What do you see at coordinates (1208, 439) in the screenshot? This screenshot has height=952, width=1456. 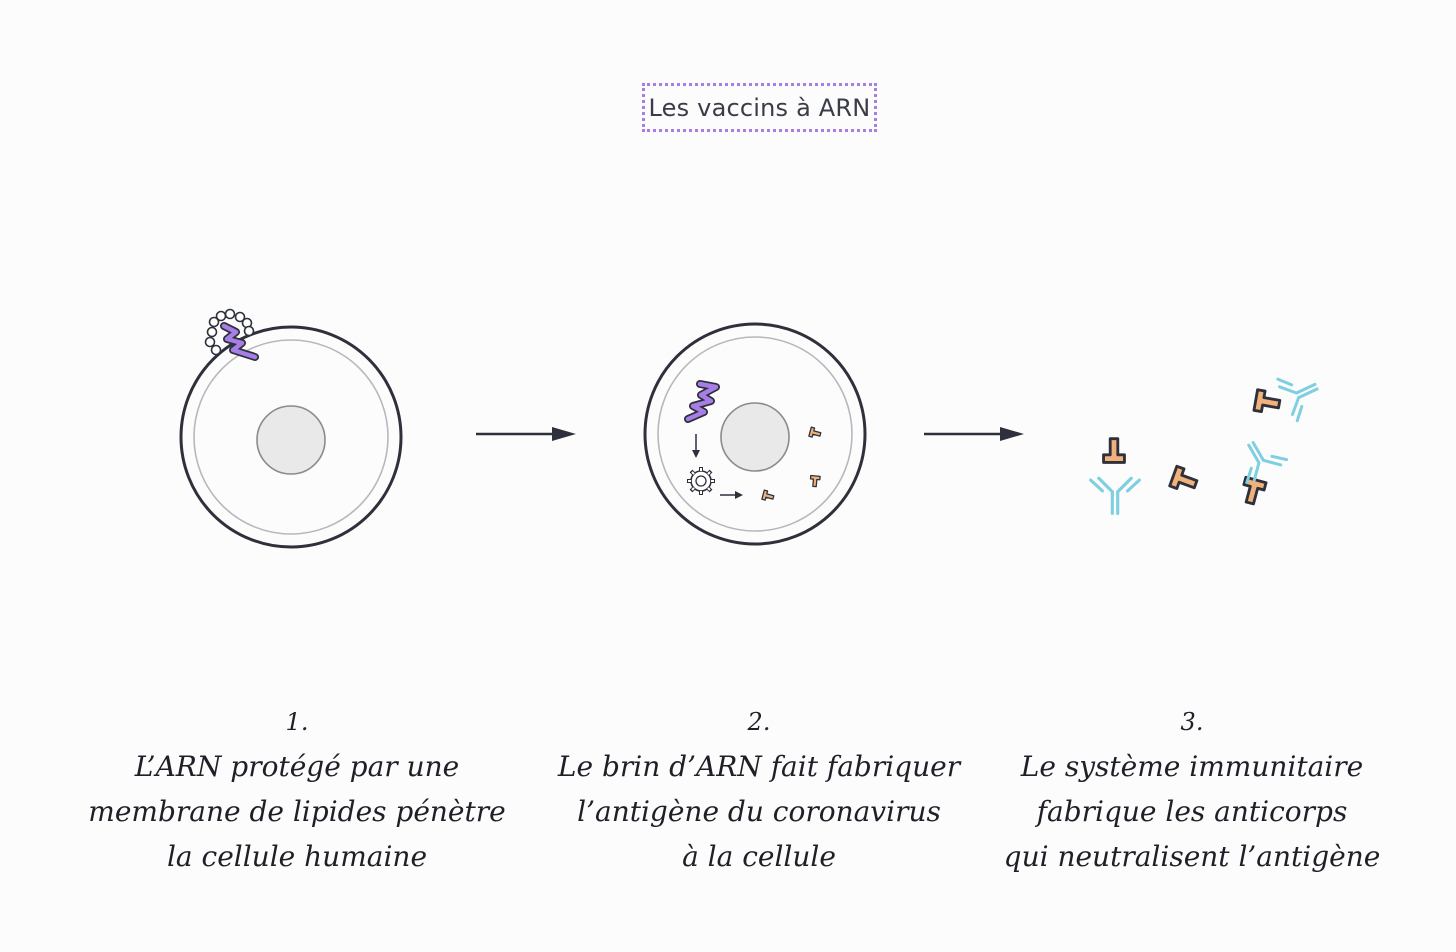 I see `step3-immune-response` at bounding box center [1208, 439].